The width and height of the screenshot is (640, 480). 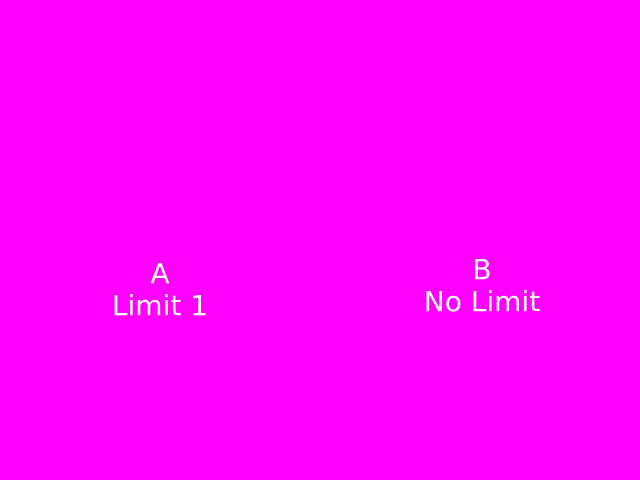 I want to click on option-b-caption: No Limit, so click(x=482, y=301).